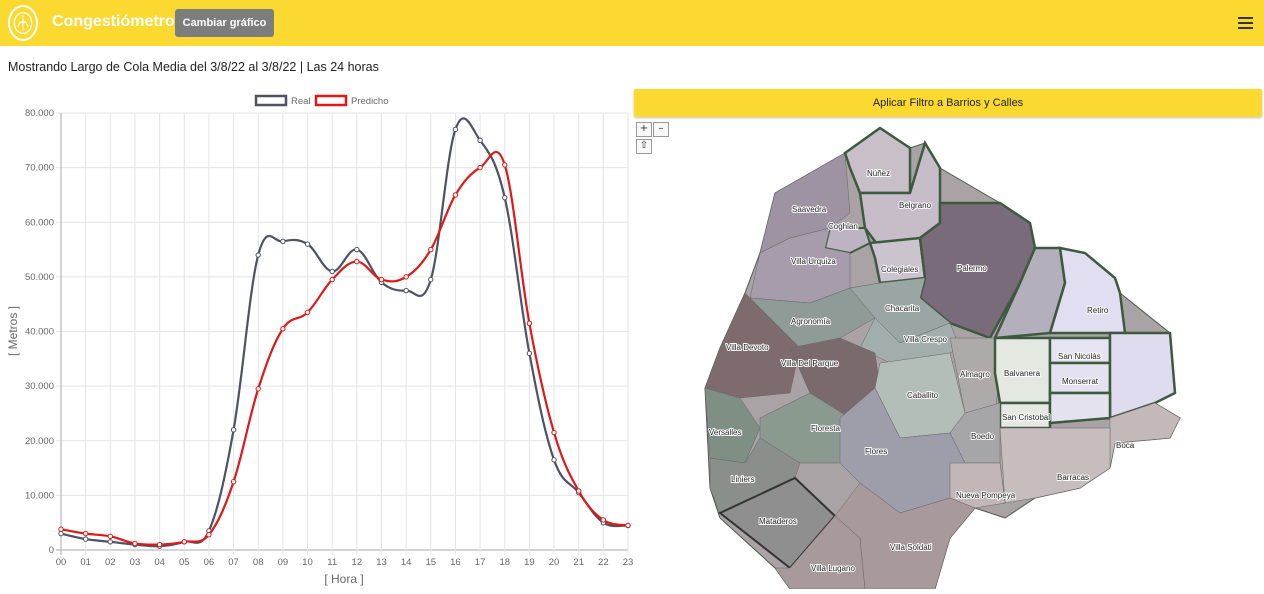  What do you see at coordinates (899, 269) in the screenshot?
I see `label-colegiales: Colegiales` at bounding box center [899, 269].